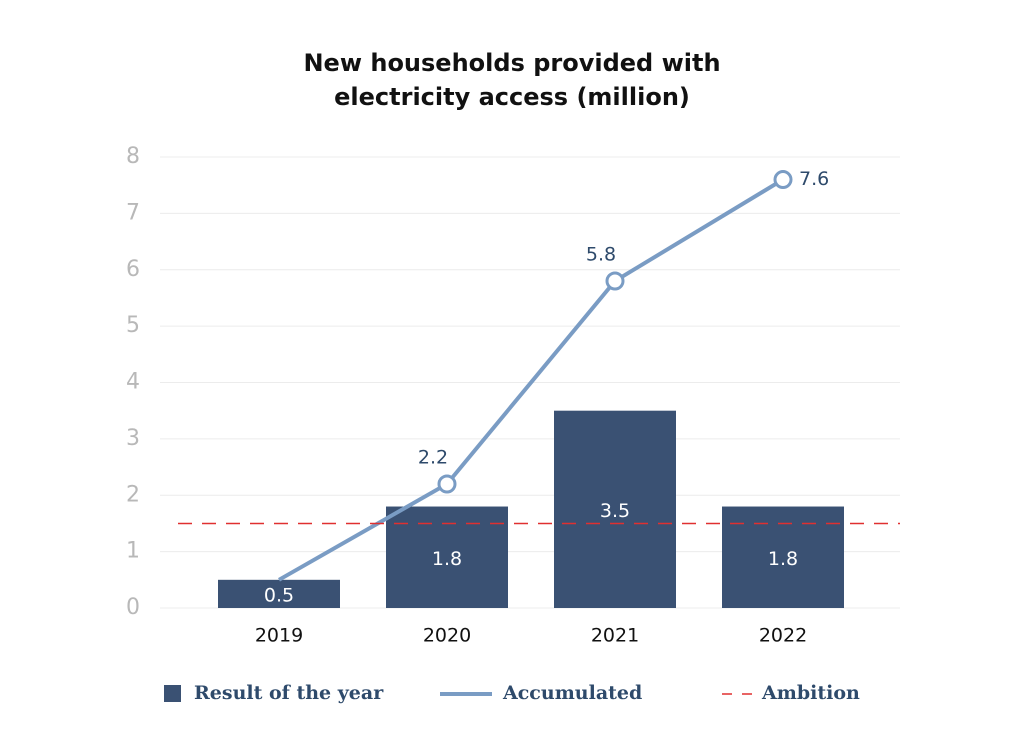 This screenshot has height=756, width=1024. Describe the element at coordinates (447, 636) in the screenshot. I see `x-tick-label: 2020` at that location.